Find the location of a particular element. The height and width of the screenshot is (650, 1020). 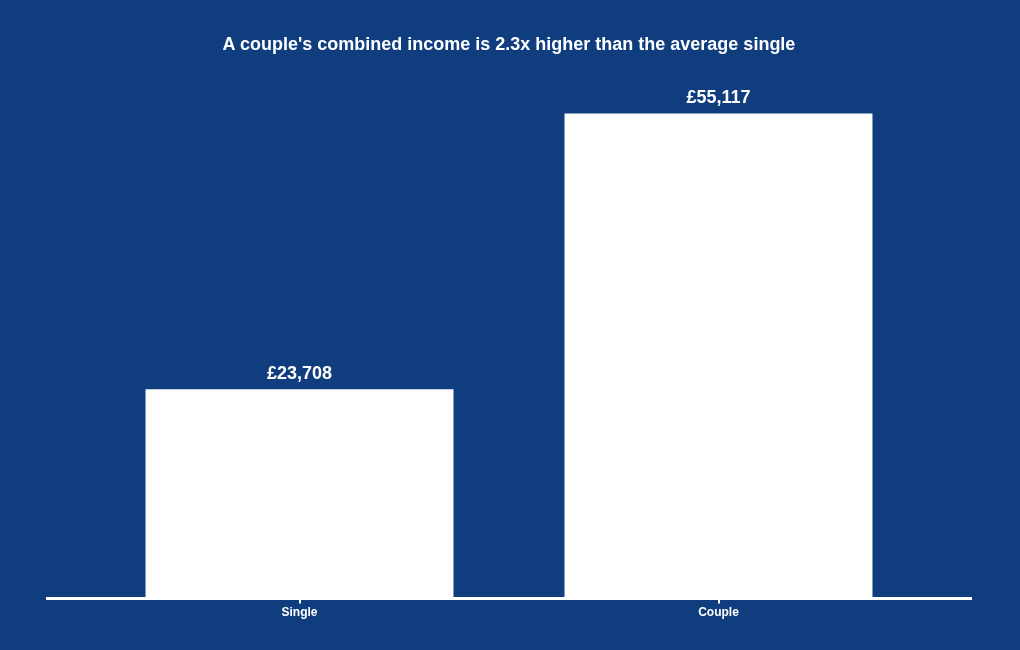

x-tick-label: Couple is located at coordinates (719, 612).